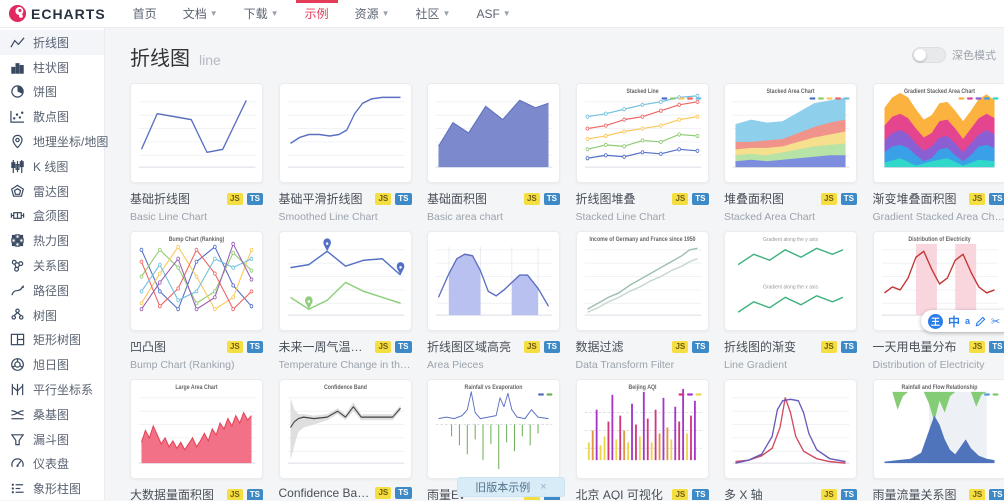  What do you see at coordinates (622, 198) in the screenshot?
I see `example-title: 折线图堆叠` at bounding box center [622, 198].